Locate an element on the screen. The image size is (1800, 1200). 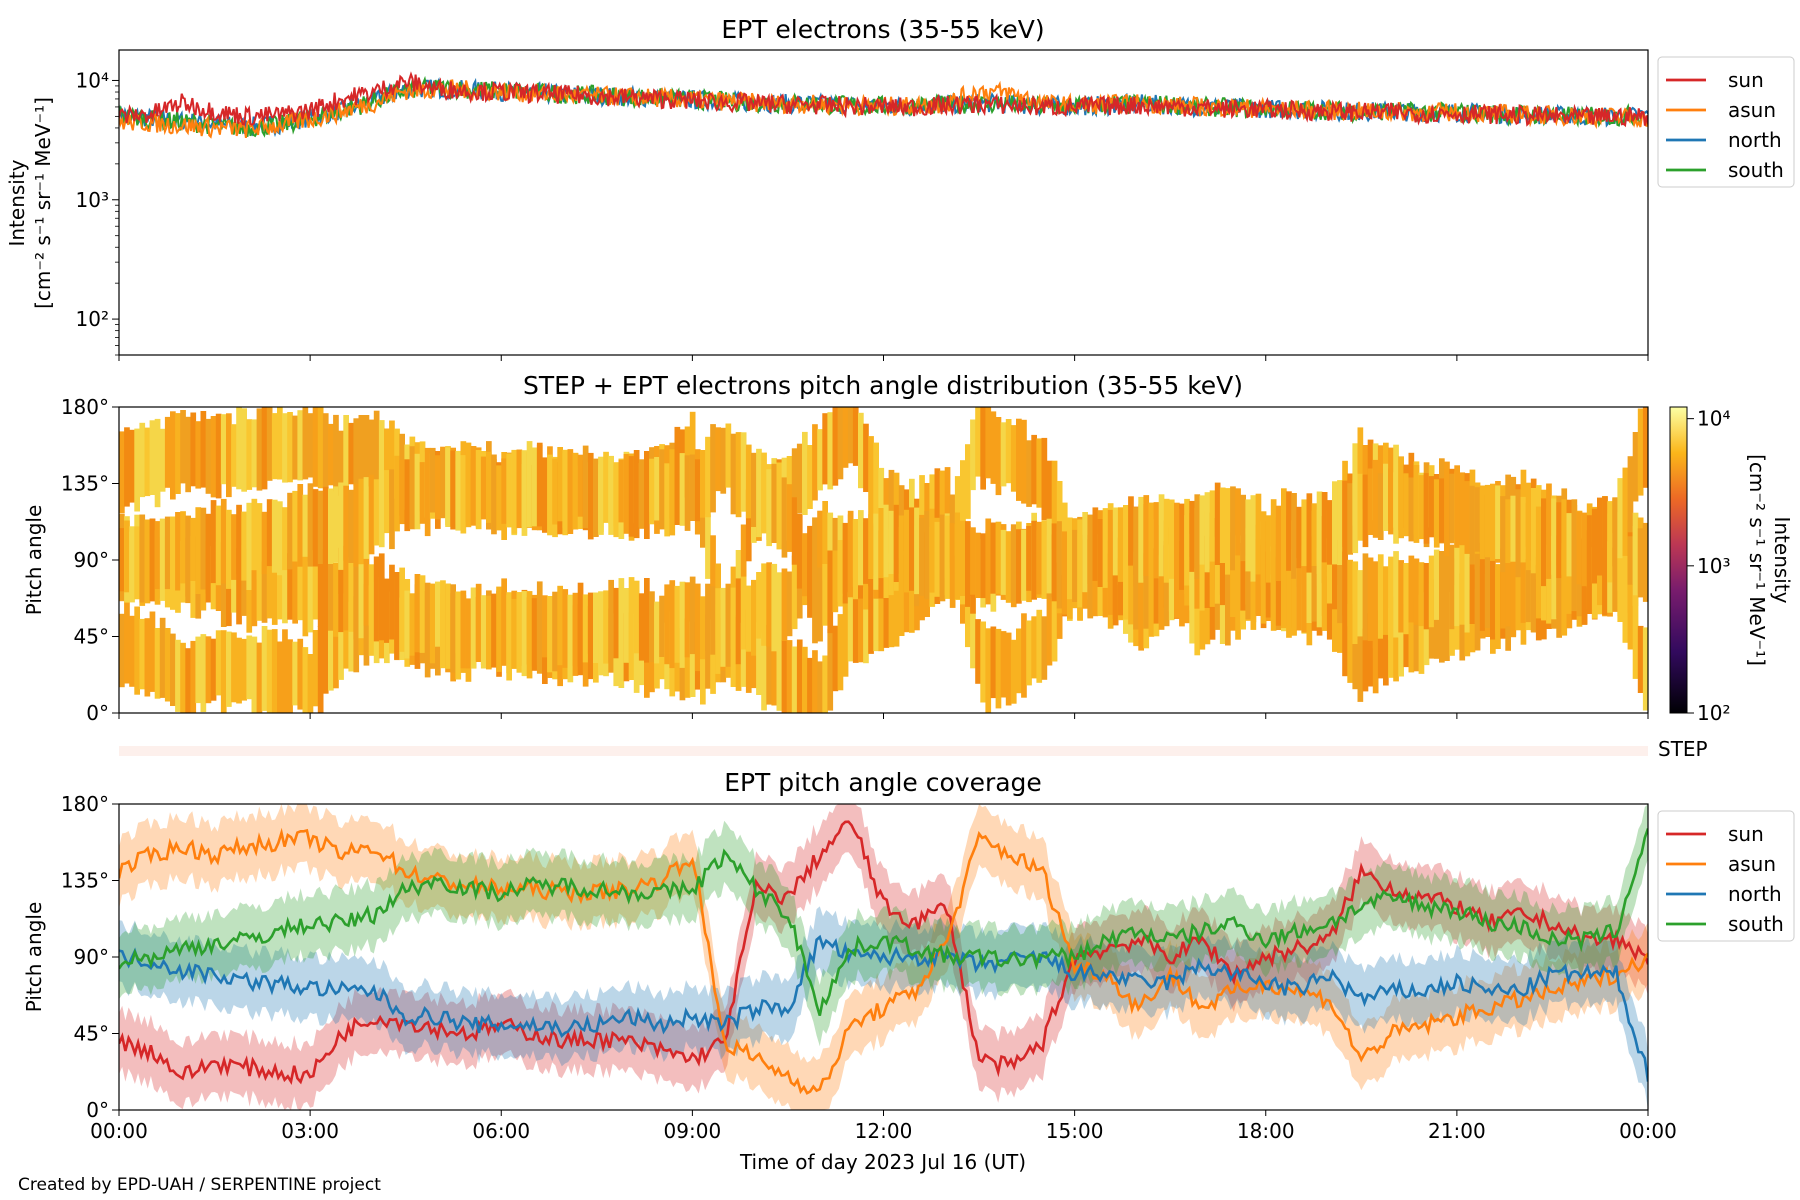
panel3-ylabel: Pitch angle is located at coordinates (34, 957).